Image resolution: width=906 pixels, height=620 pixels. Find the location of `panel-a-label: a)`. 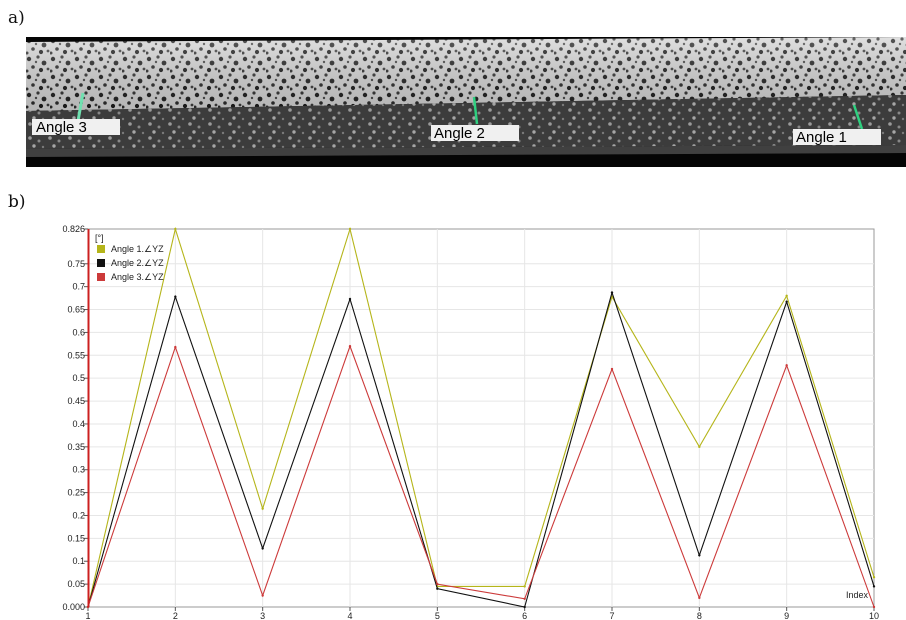

panel-a-label: a) is located at coordinates (16, 18).